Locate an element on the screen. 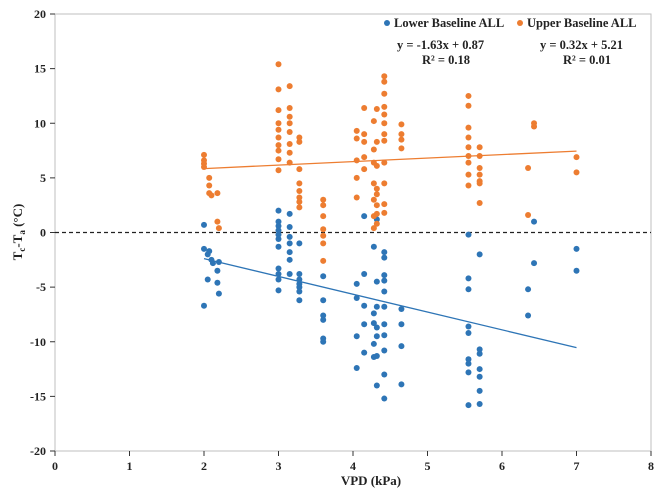  y-title-mid: -T is located at coordinates (17, 240).